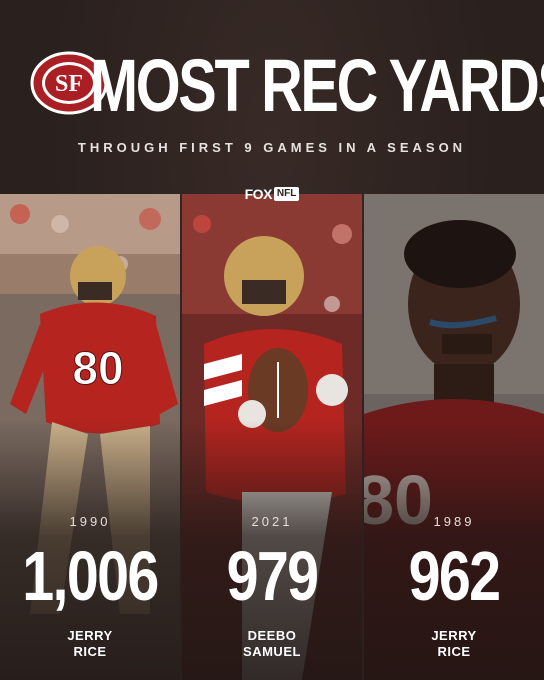  What do you see at coordinates (272, 521) in the screenshot?
I see `season-year: 2021` at bounding box center [272, 521].